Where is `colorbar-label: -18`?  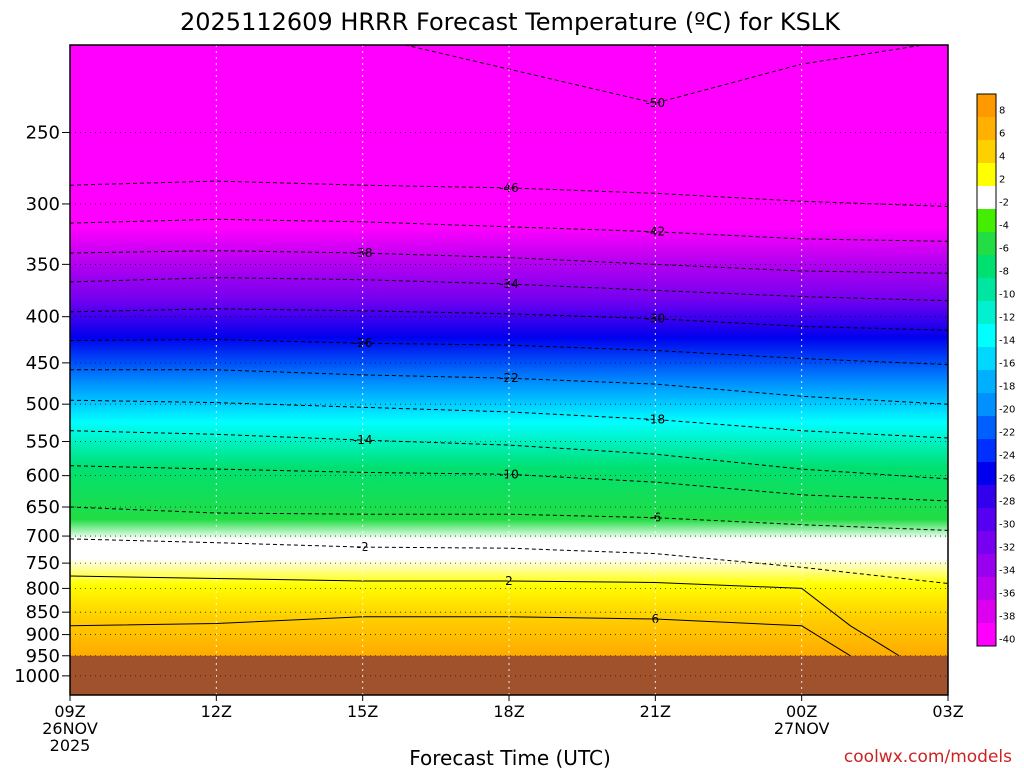
colorbar-label: -18 is located at coordinates (1007, 387).